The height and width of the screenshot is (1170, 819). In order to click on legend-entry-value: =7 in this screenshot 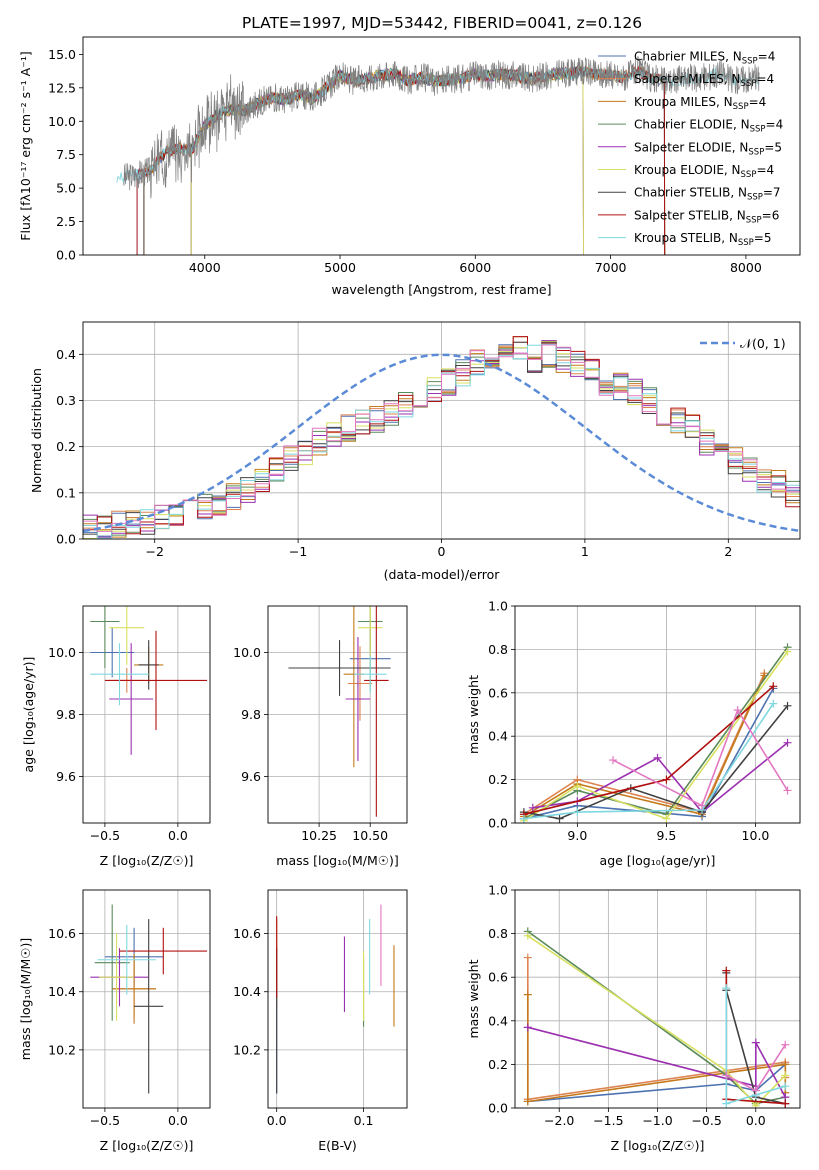, I will do `click(772, 193)`.